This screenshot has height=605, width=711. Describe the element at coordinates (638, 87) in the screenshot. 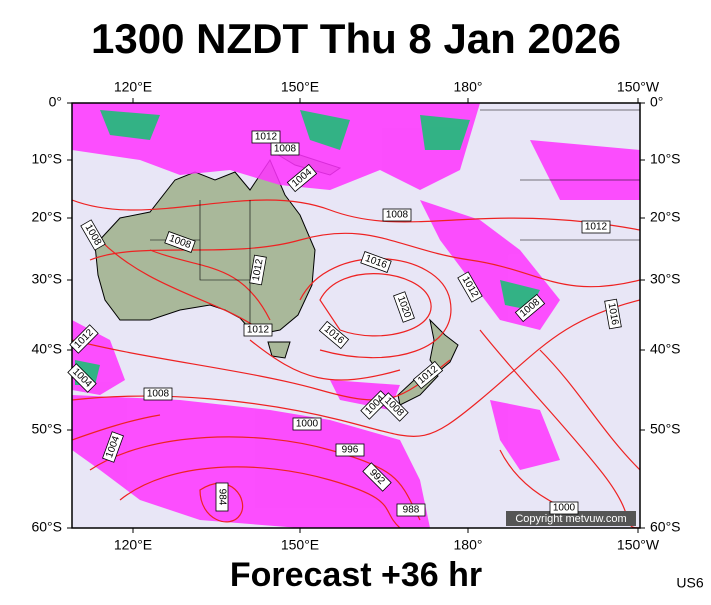

I see `lon-label-top: 150°W` at that location.